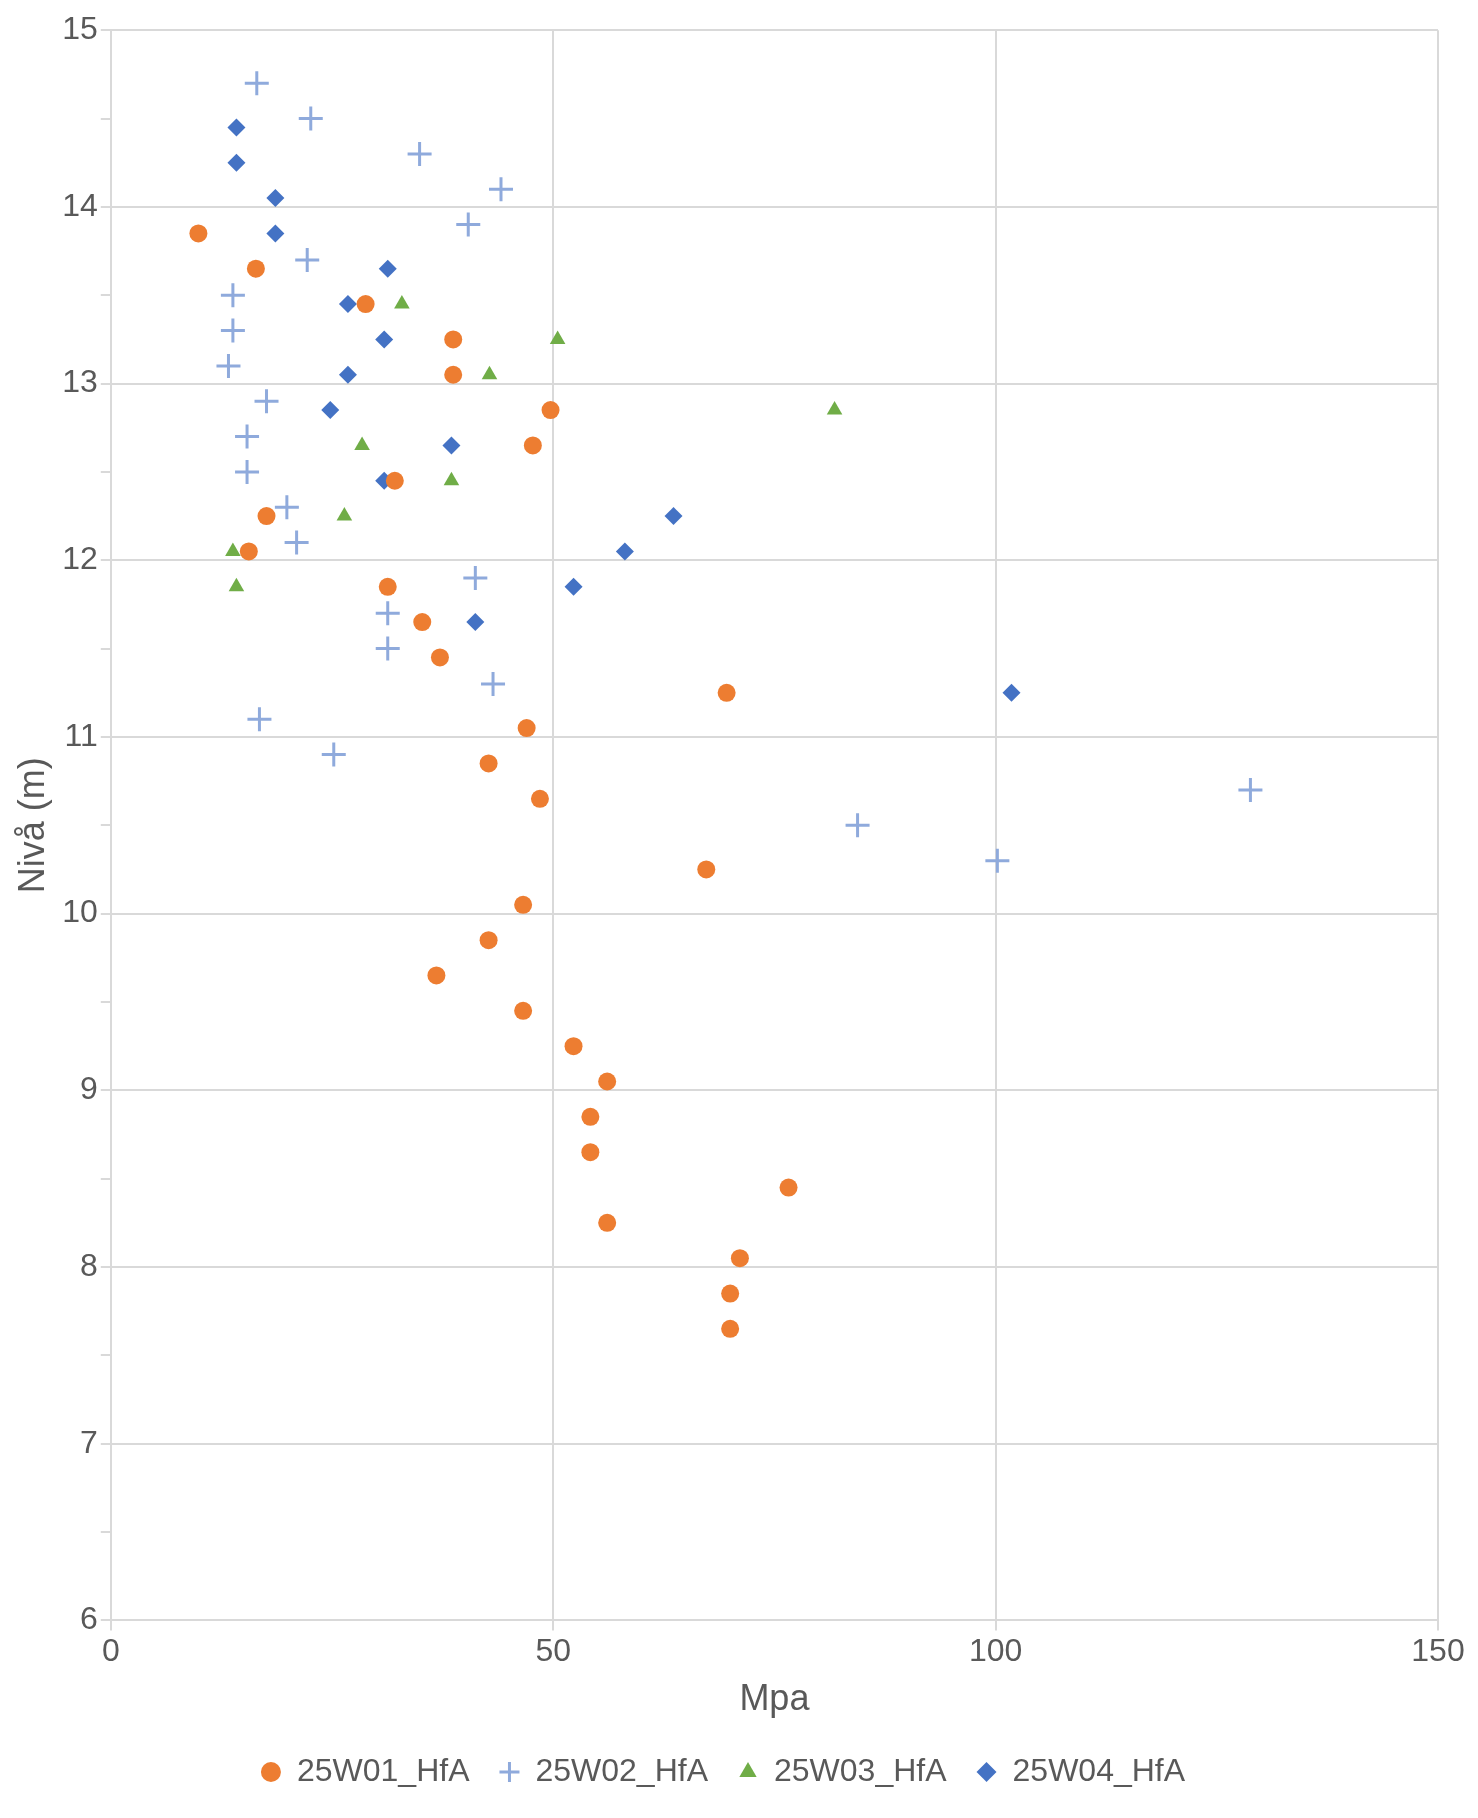 This screenshot has width=1478, height=1818. I want to click on y-tick-label: 8, so click(89, 1264).